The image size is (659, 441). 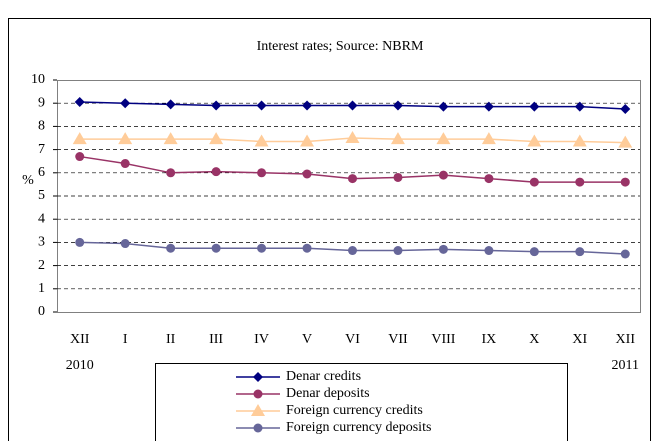 What do you see at coordinates (328, 393) in the screenshot?
I see `legend-label: Denar deposits` at bounding box center [328, 393].